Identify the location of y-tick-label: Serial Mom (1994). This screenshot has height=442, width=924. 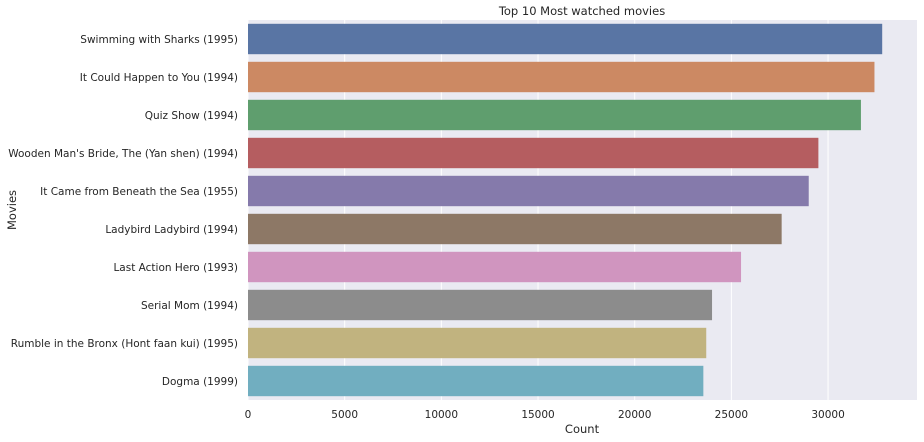
(189, 306).